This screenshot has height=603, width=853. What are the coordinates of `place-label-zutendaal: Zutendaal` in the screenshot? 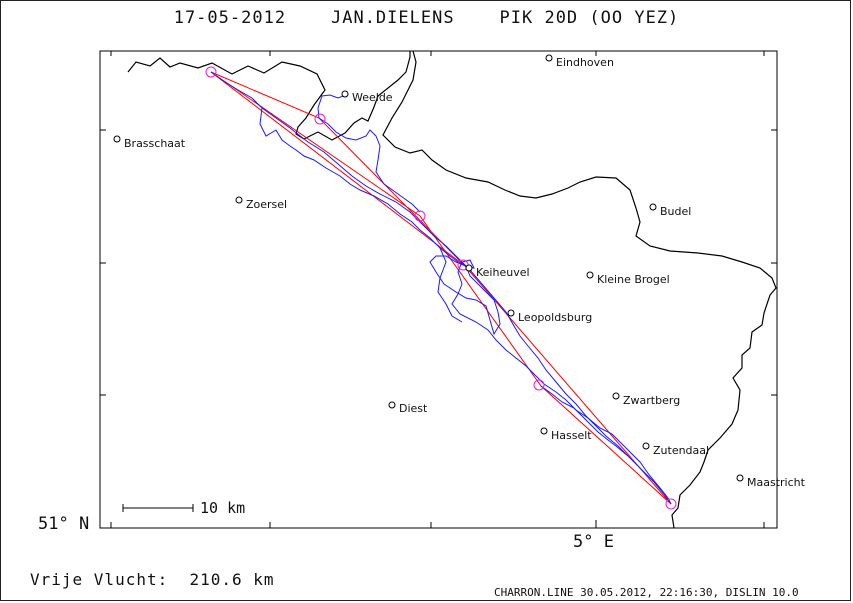 It's located at (681, 450).